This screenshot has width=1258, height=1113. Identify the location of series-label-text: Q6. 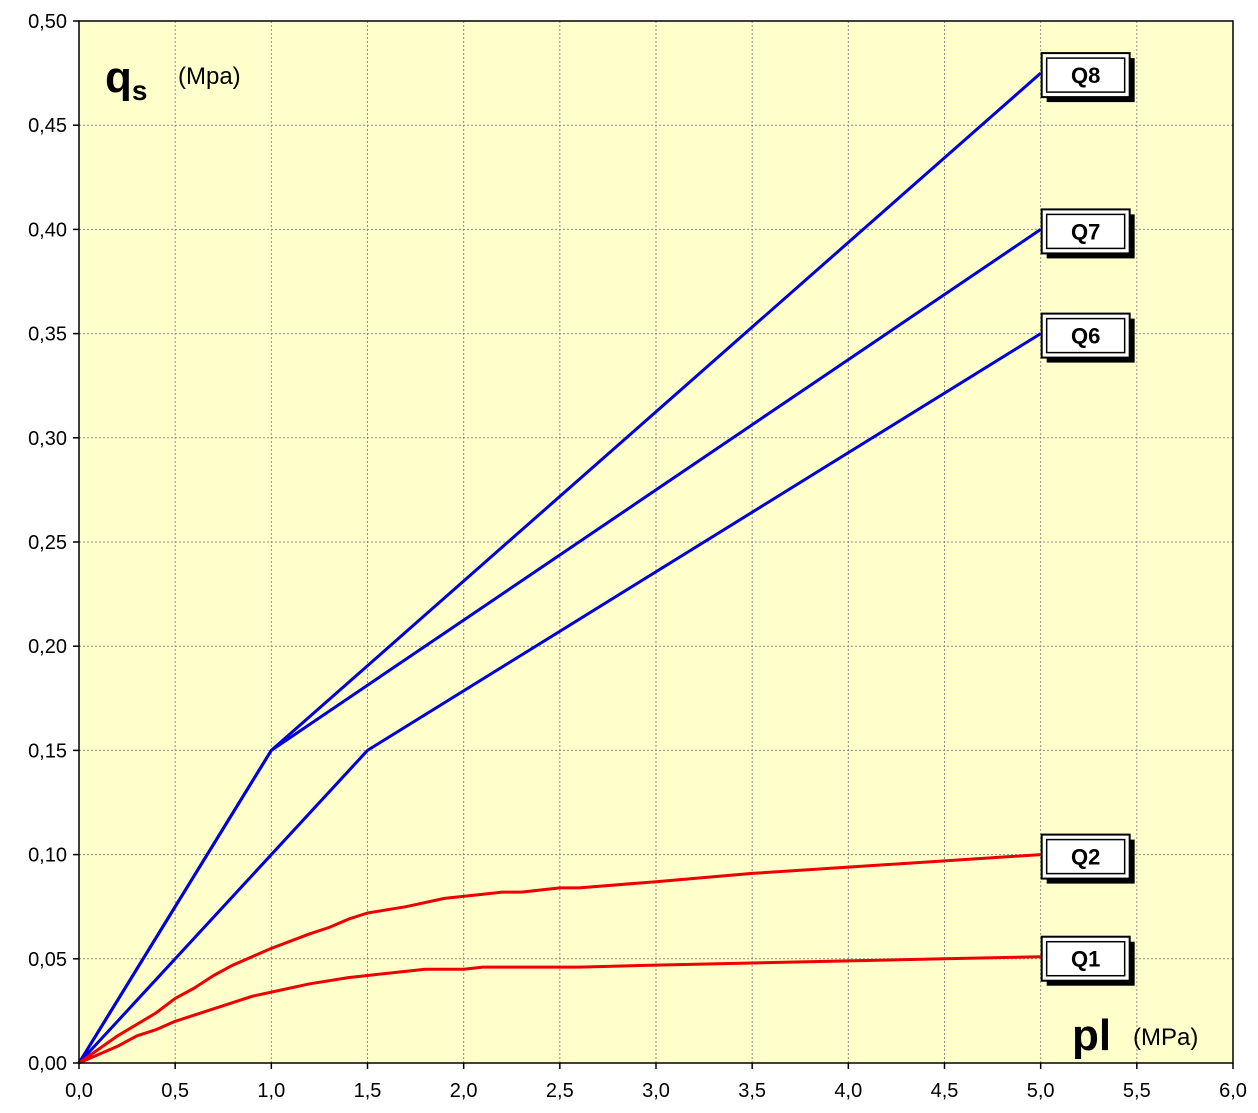
(1085, 336).